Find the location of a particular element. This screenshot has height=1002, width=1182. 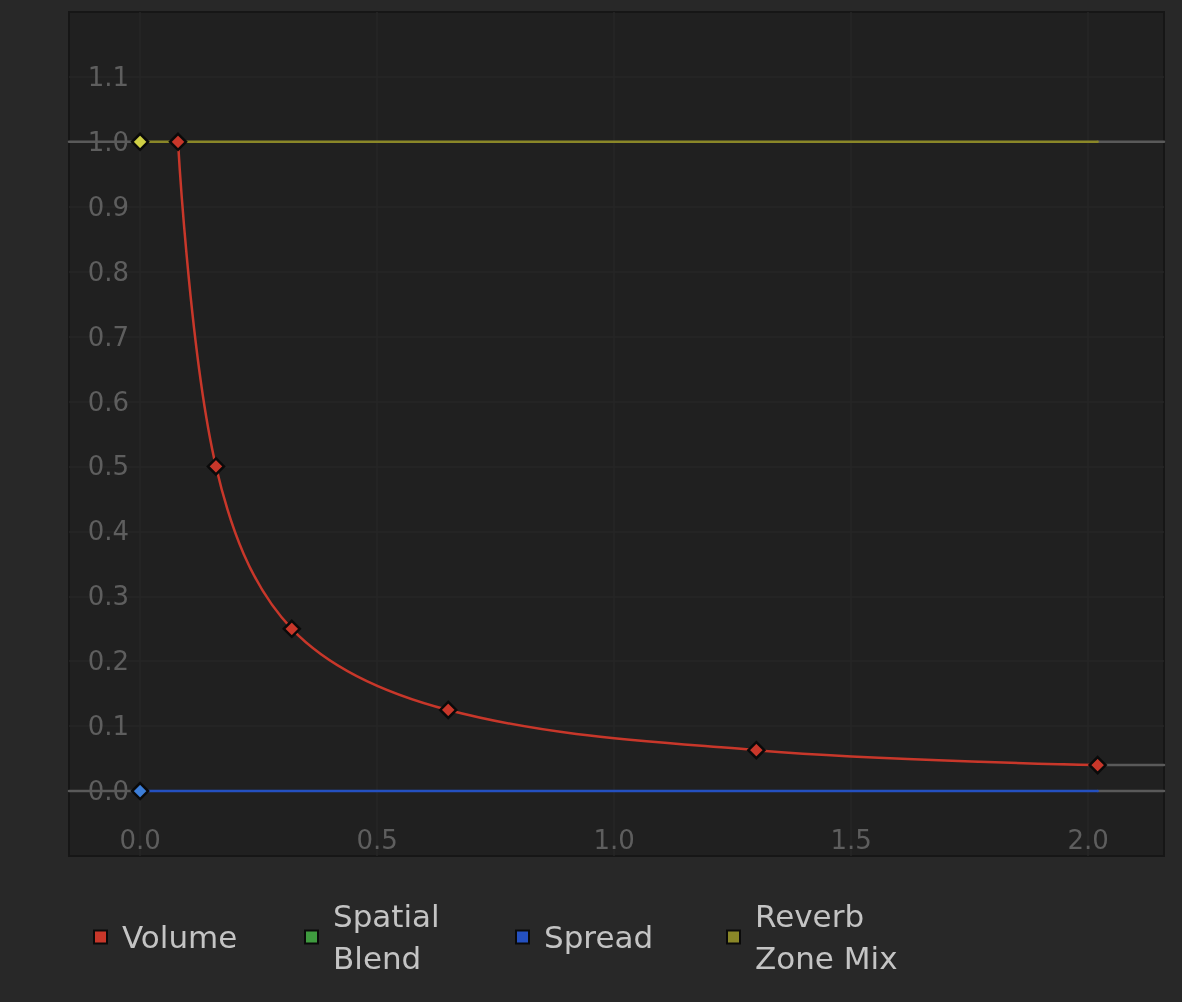

y-tick-label: 0.8 is located at coordinates (108, 271).